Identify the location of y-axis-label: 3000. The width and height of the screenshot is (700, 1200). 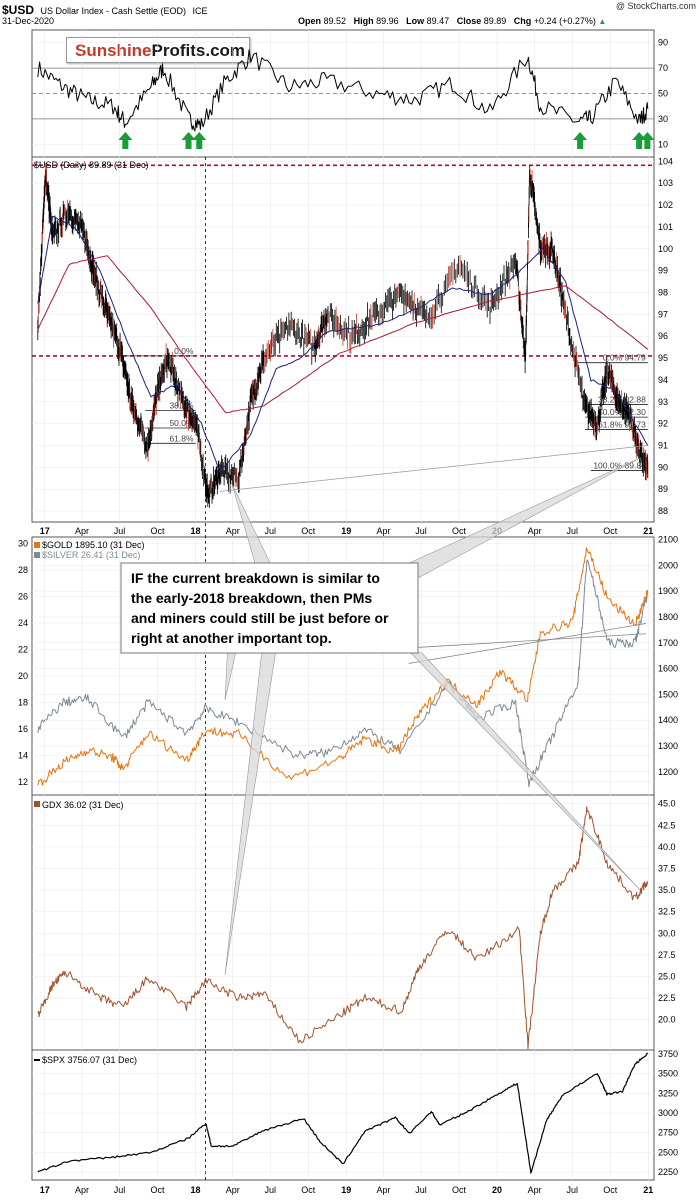
(668, 1113).